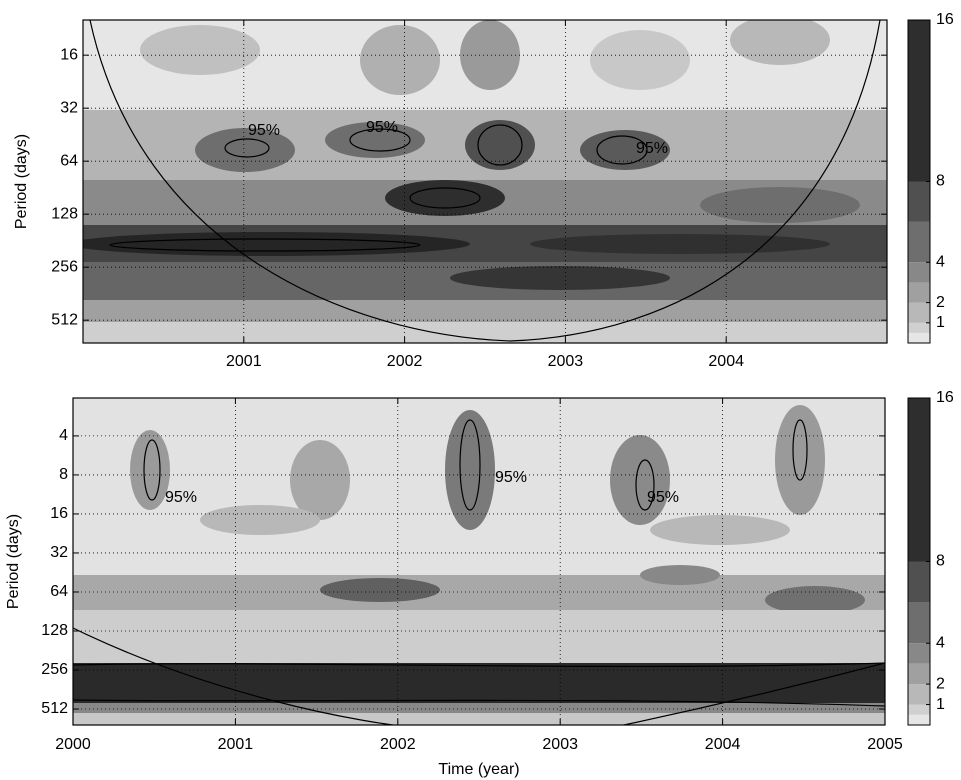 The width and height of the screenshot is (961, 780). What do you see at coordinates (73, 744) in the screenshot?
I see `x-tick-label: 2000` at bounding box center [73, 744].